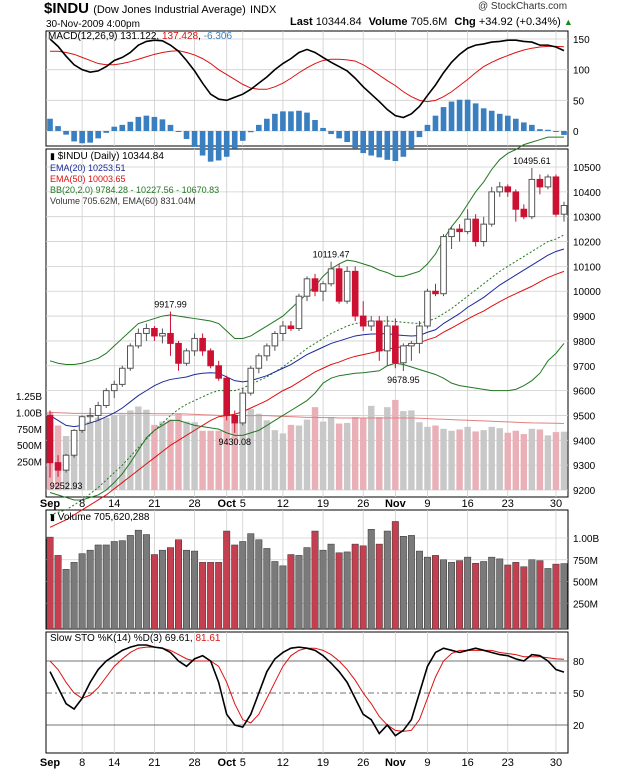 The height and width of the screenshot is (770, 620). Describe the element at coordinates (584, 342) in the screenshot. I see `price-tick-label: 9800` at that location.